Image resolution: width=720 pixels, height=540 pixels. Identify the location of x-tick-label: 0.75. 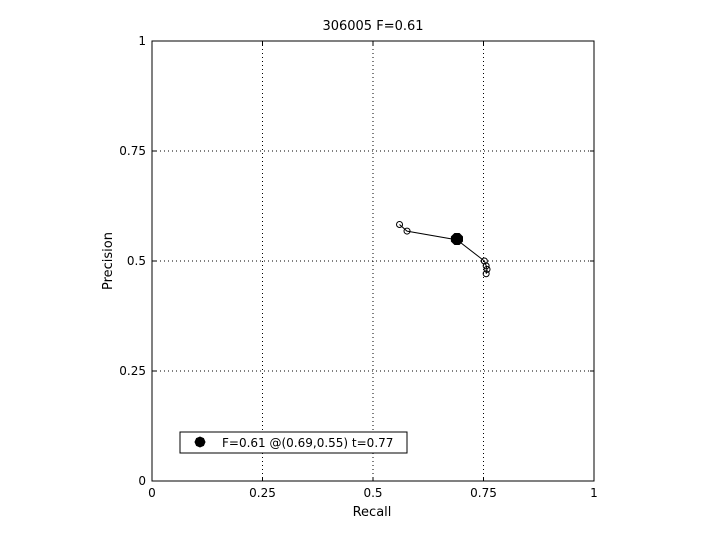
(483, 493).